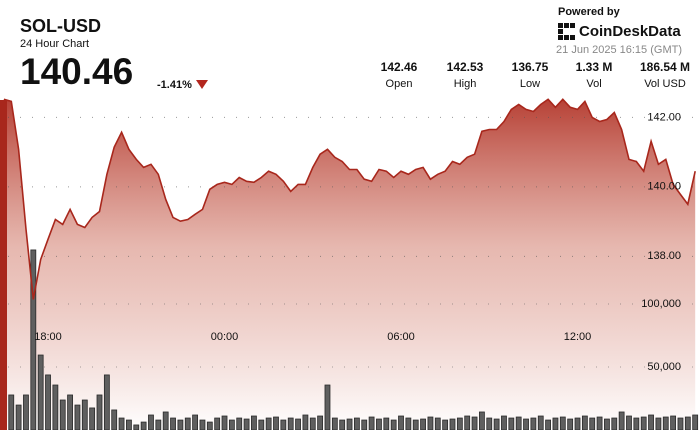  I want to click on volume-tick-label: 50,000, so click(664, 367).